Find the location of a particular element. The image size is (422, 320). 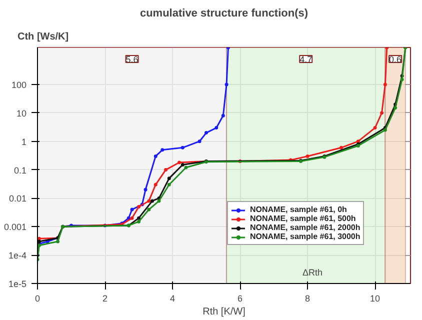

y-tick-label: 1e-5 is located at coordinates (17, 284).